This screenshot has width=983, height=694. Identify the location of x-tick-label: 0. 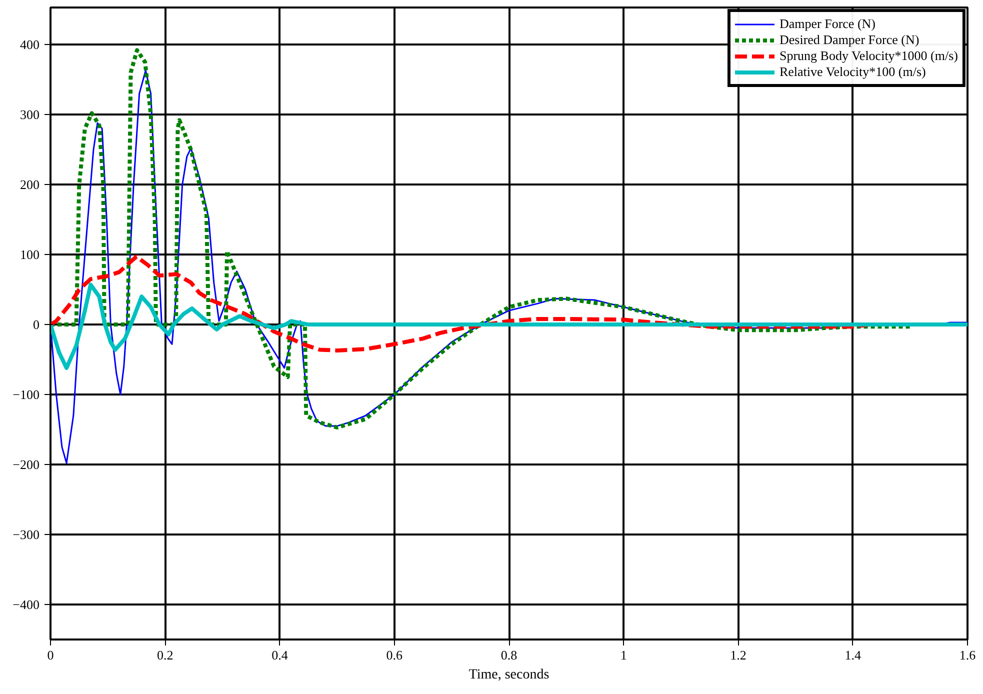
(50, 655).